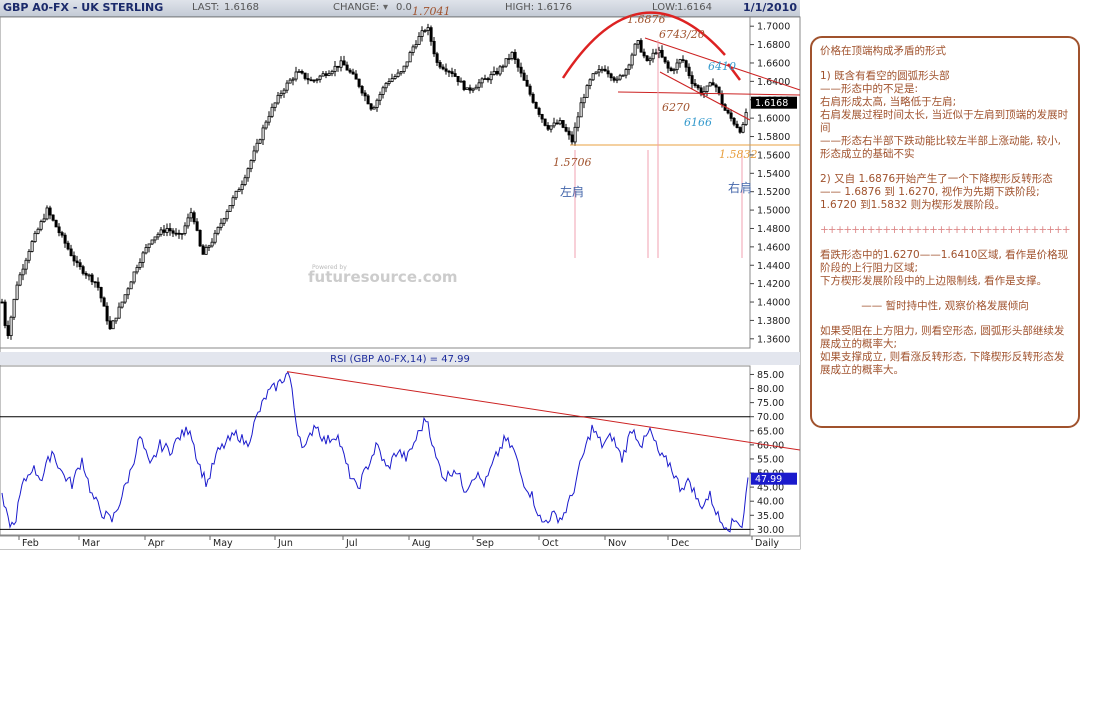 Image resolution: width=1099 pixels, height=719 pixels. What do you see at coordinates (665, 7) in the screenshot?
I see `low-label: LOW:` at bounding box center [665, 7].